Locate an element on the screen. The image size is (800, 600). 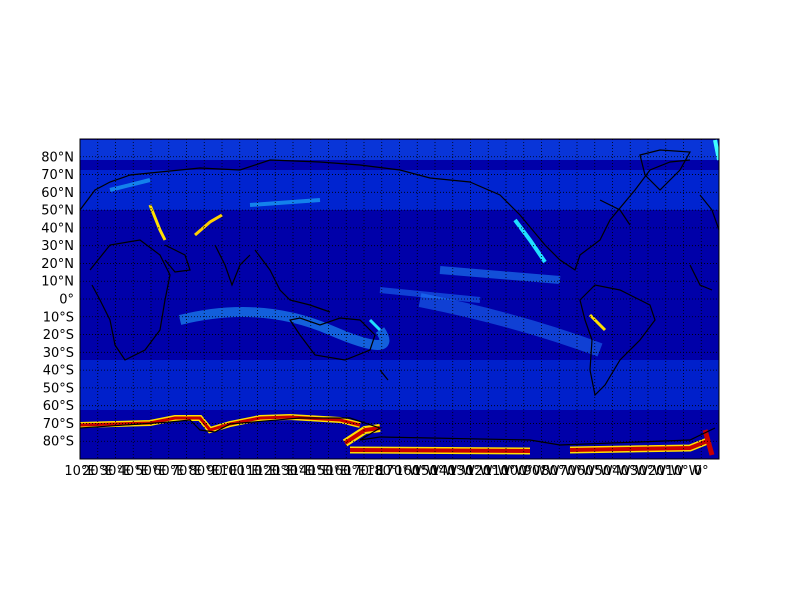
latitude-tick-label: 40°S is located at coordinates (58, 371).